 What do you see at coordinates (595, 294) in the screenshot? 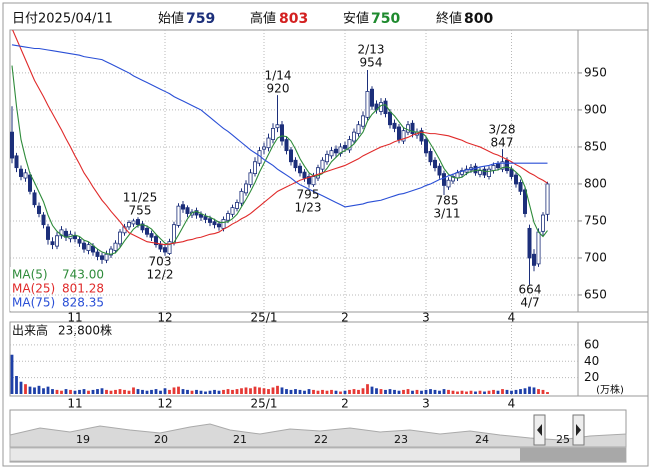
I see `y-tick-label: 650` at bounding box center [595, 294].